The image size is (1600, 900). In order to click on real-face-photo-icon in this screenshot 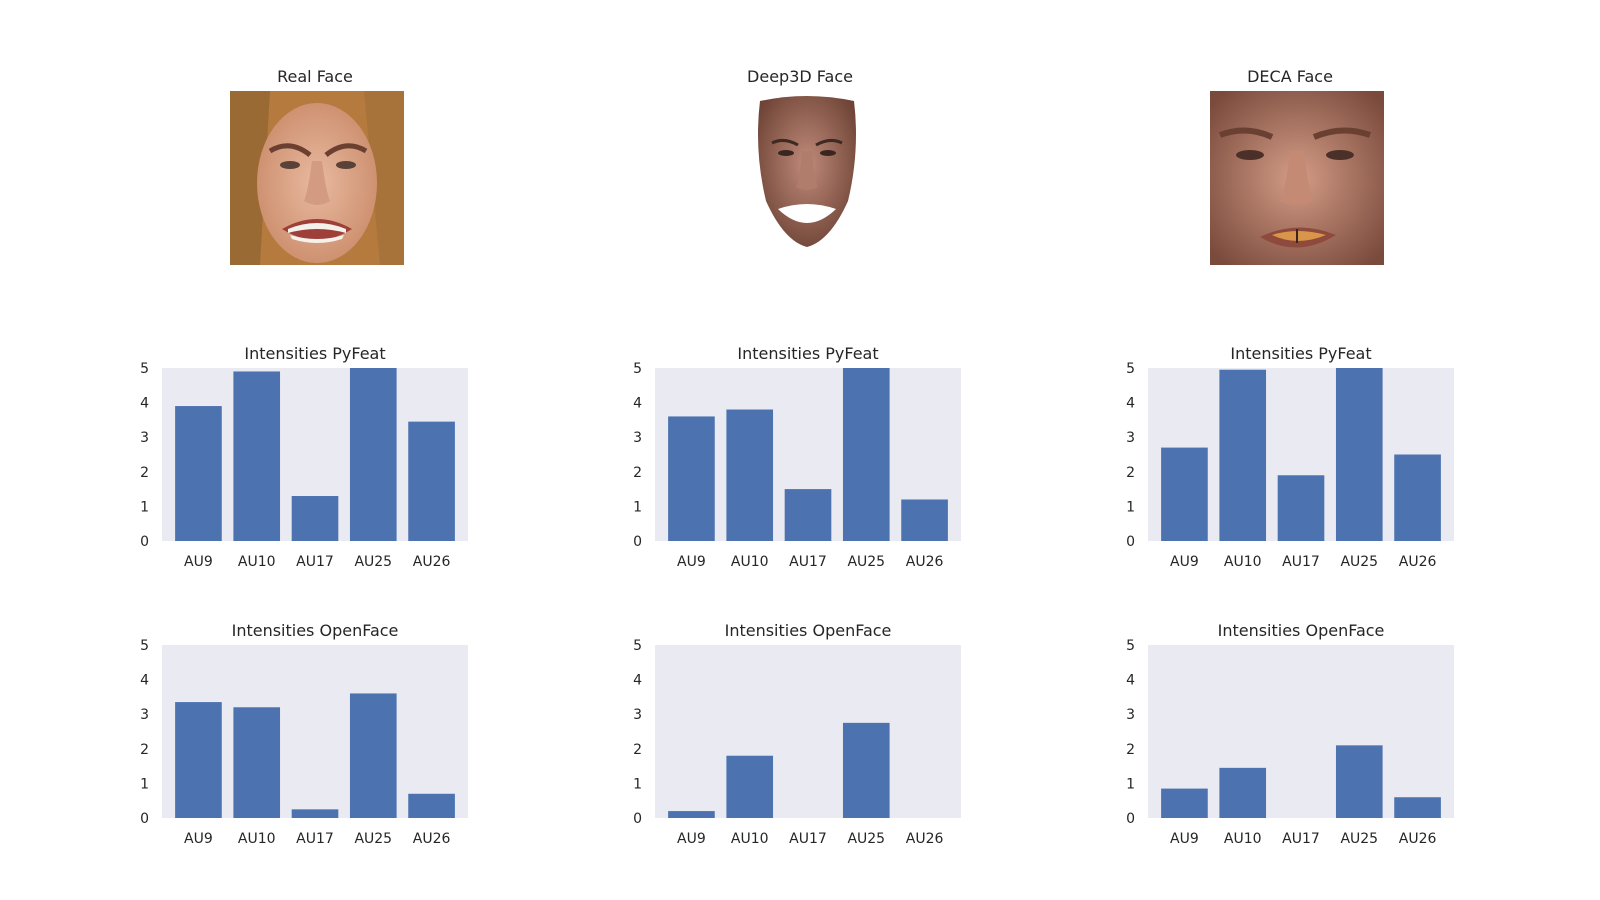, I will do `click(317, 178)`.